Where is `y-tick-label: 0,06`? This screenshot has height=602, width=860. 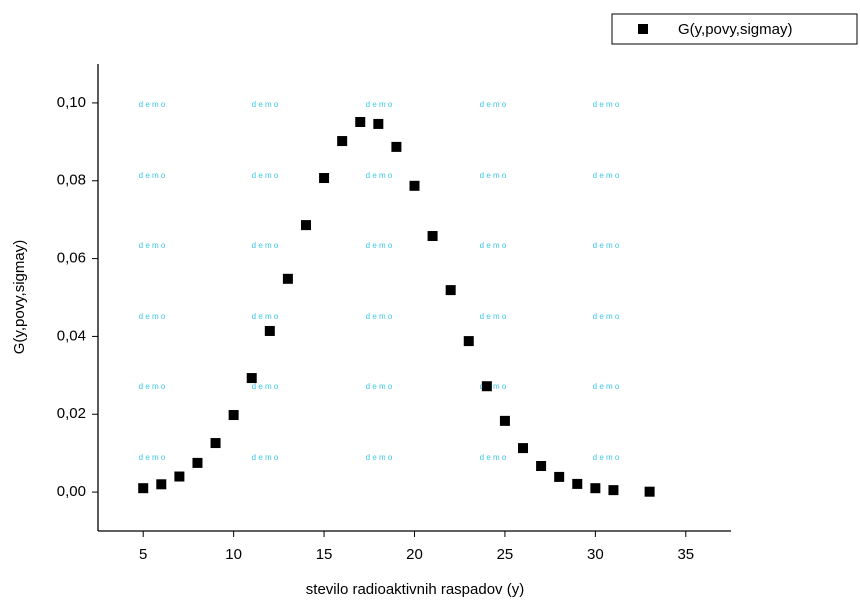 y-tick-label: 0,06 is located at coordinates (71, 258).